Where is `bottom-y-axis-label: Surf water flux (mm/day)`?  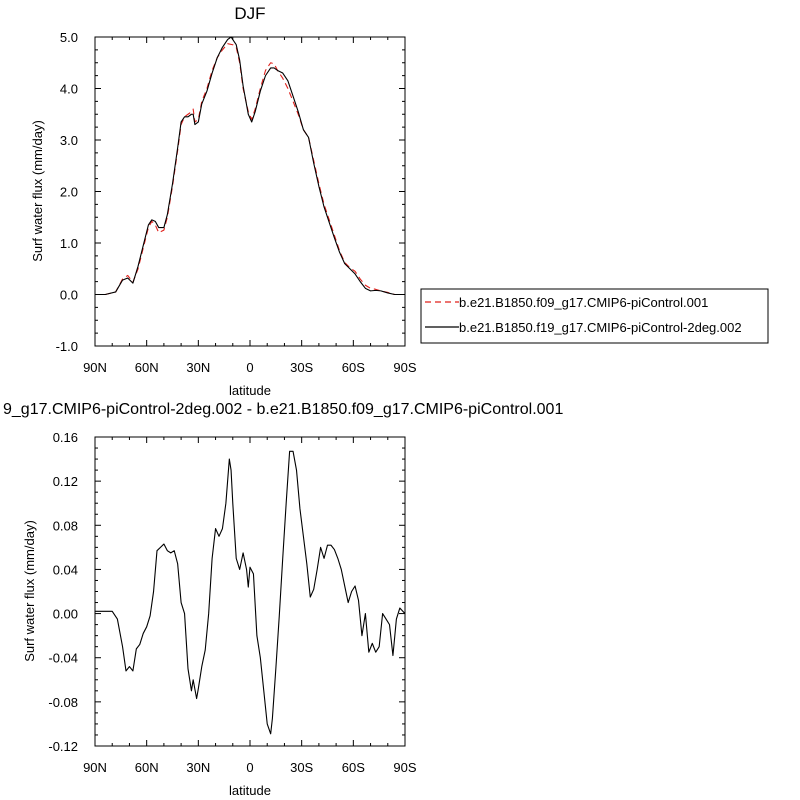 bottom-y-axis-label: Surf water flux (mm/day) is located at coordinates (29, 591).